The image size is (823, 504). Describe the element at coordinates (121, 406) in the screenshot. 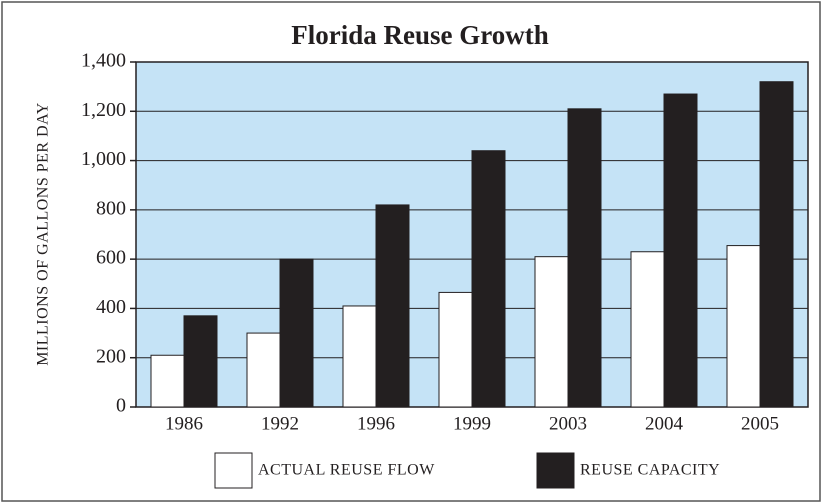

I see `y-tick-label: 0` at that location.